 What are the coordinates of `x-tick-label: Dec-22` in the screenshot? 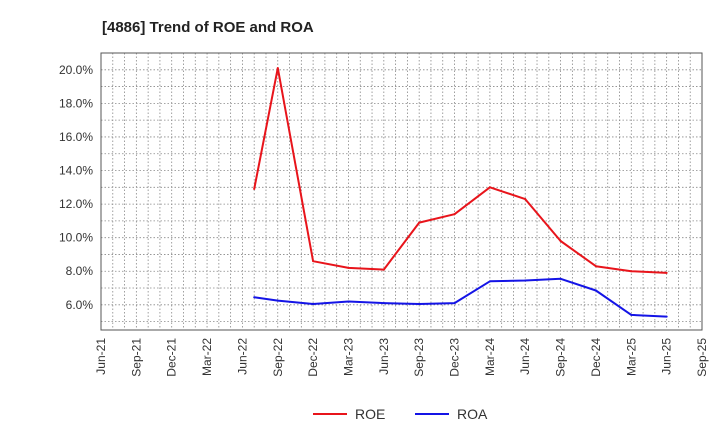 It's located at (313, 357).